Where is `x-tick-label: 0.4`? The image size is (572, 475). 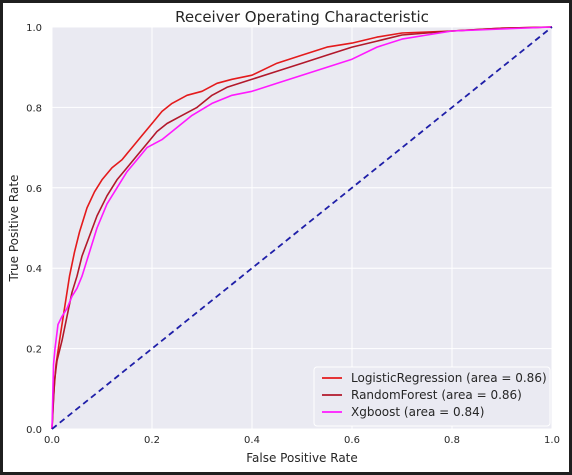
x-tick-label: 0.4 is located at coordinates (252, 440).